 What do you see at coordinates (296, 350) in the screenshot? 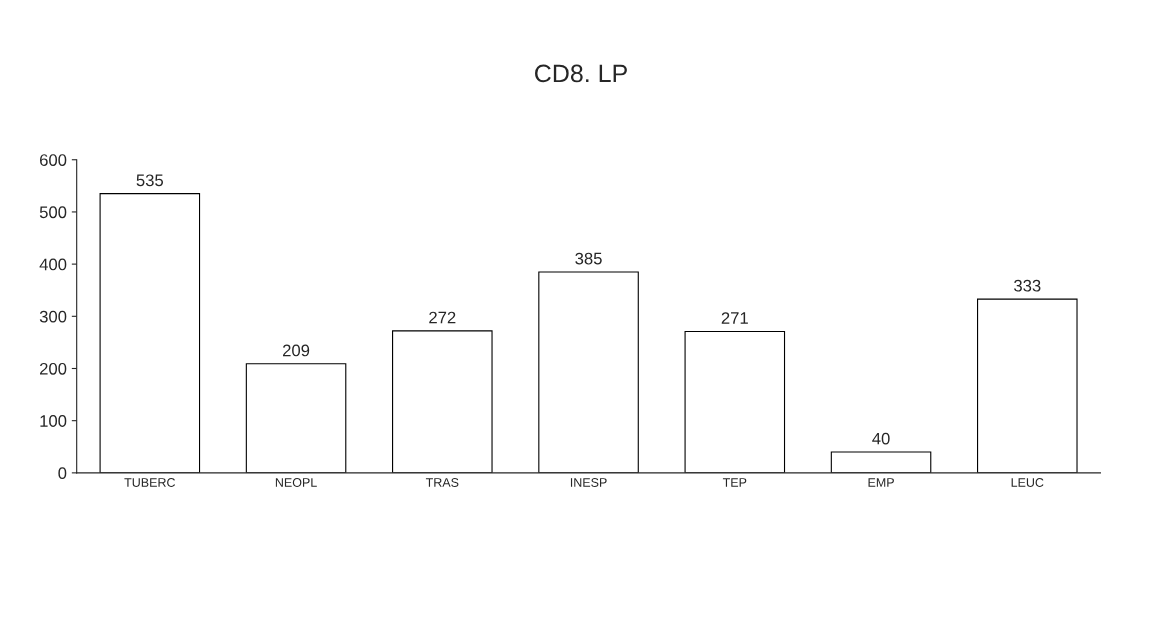
I see `data-label: 209` at bounding box center [296, 350].